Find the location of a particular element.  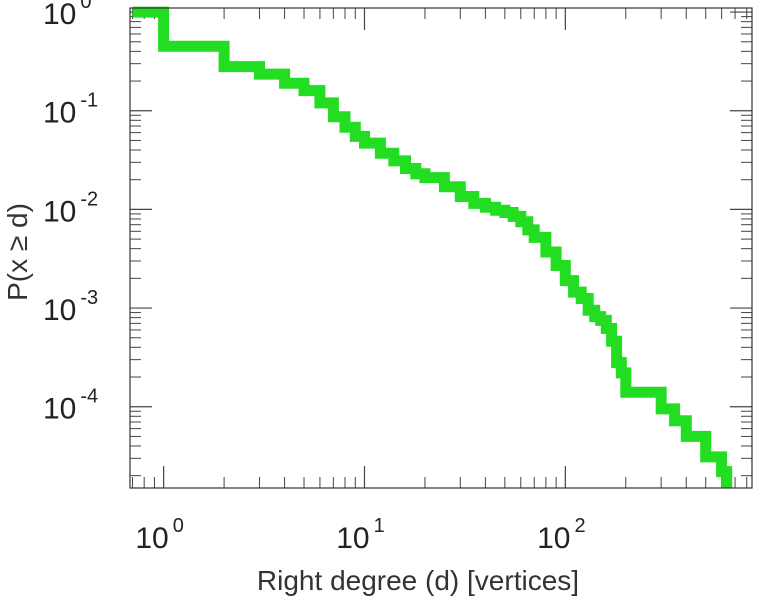

x-tick-label: 10 0 is located at coordinates (159, 535).